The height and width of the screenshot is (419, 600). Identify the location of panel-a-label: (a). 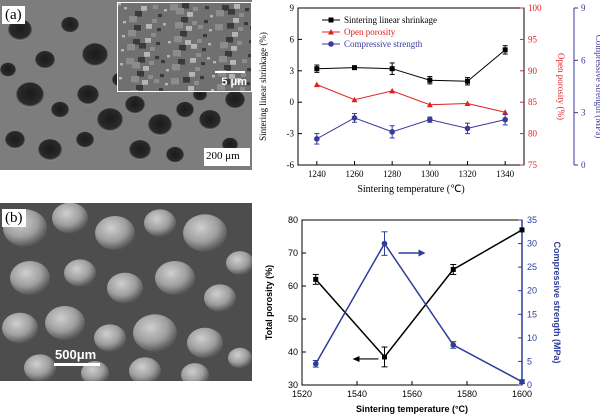
(13, 15).